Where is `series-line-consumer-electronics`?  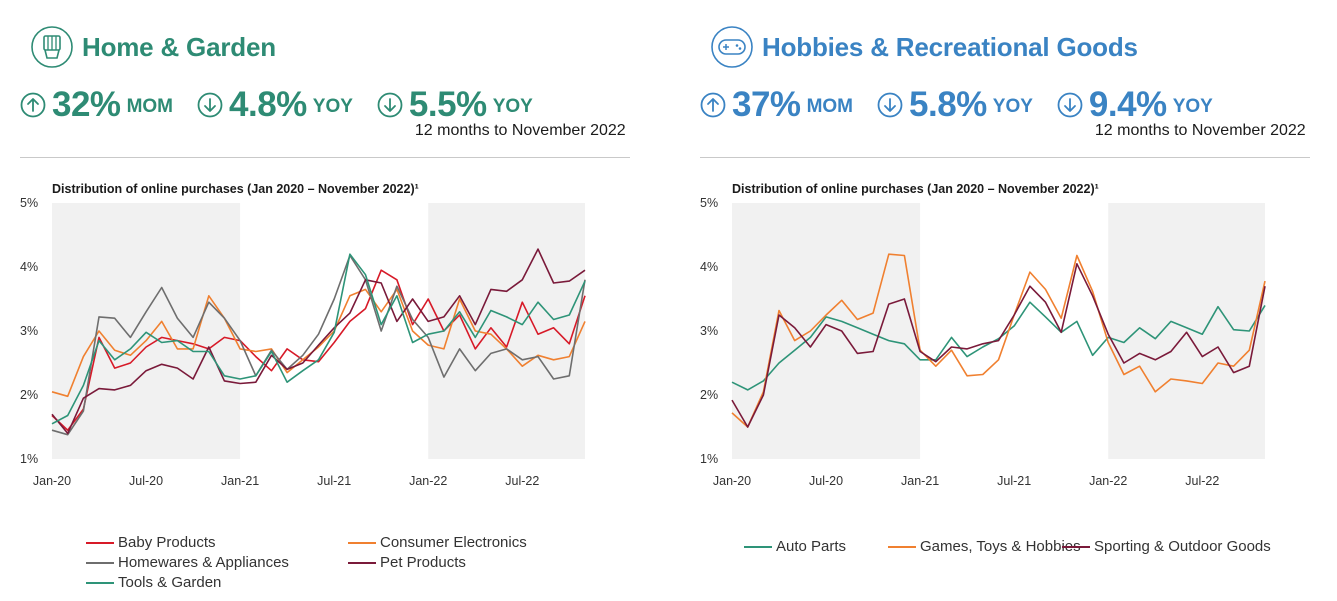 series-line-consumer-electronics is located at coordinates (318, 343).